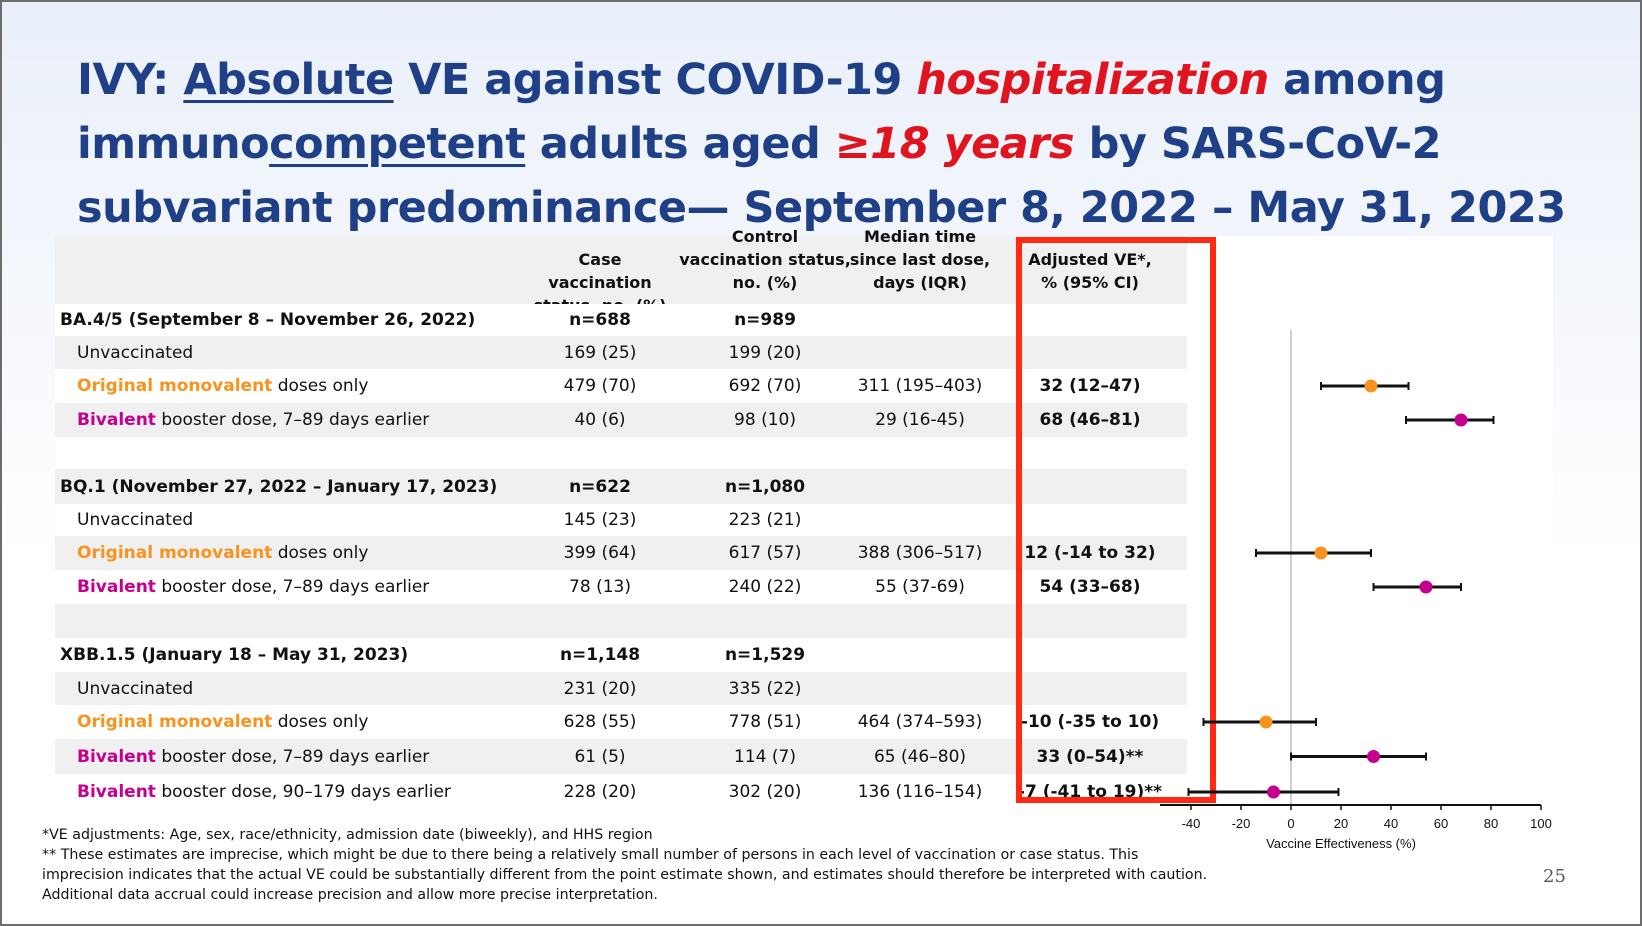 The width and height of the screenshot is (1642, 926). What do you see at coordinates (1357, 80) in the screenshot?
I see `title-text: among` at bounding box center [1357, 80].